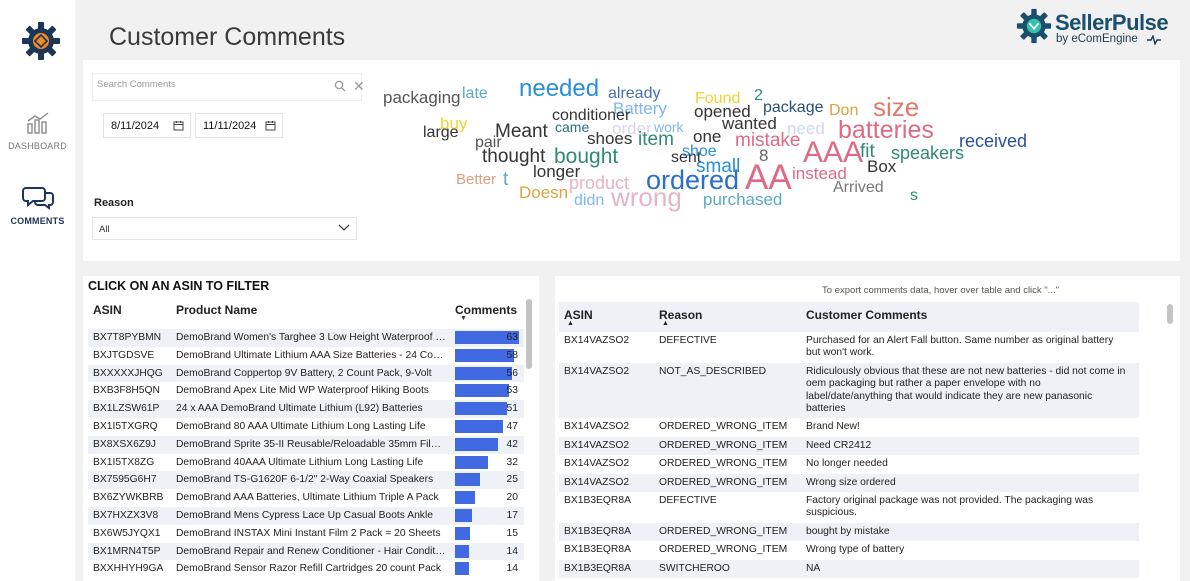  What do you see at coordinates (37, 131) in the screenshot?
I see `sidebar-item-dashboard: DASHBOARD` at bounding box center [37, 131].